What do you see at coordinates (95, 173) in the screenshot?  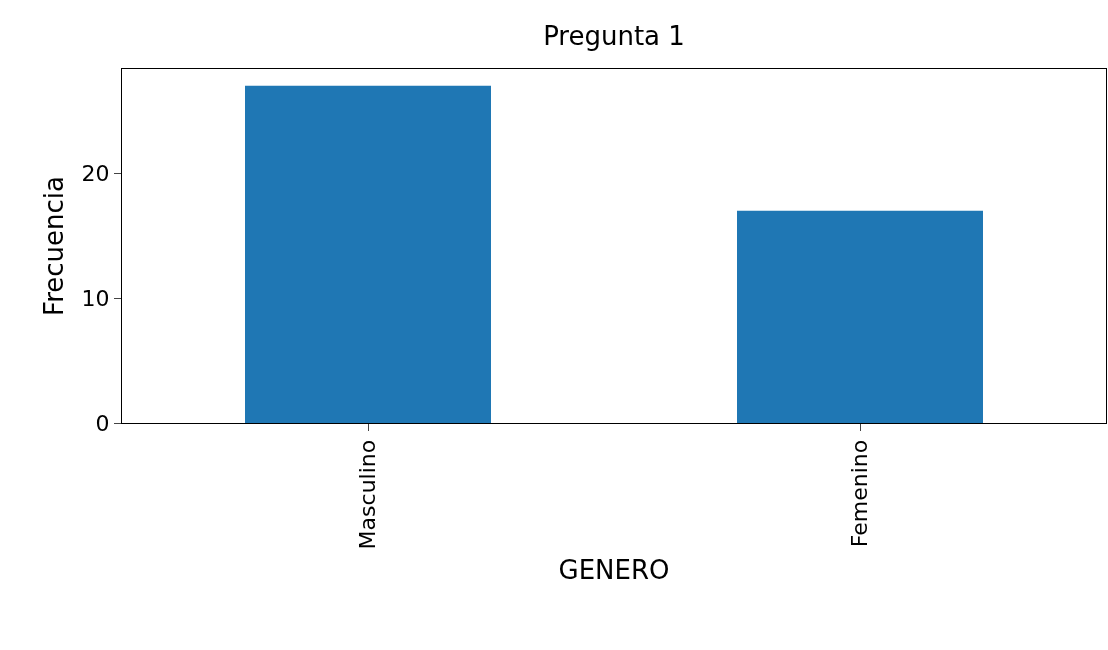 I see `y-tick-label: 20` at bounding box center [95, 173].